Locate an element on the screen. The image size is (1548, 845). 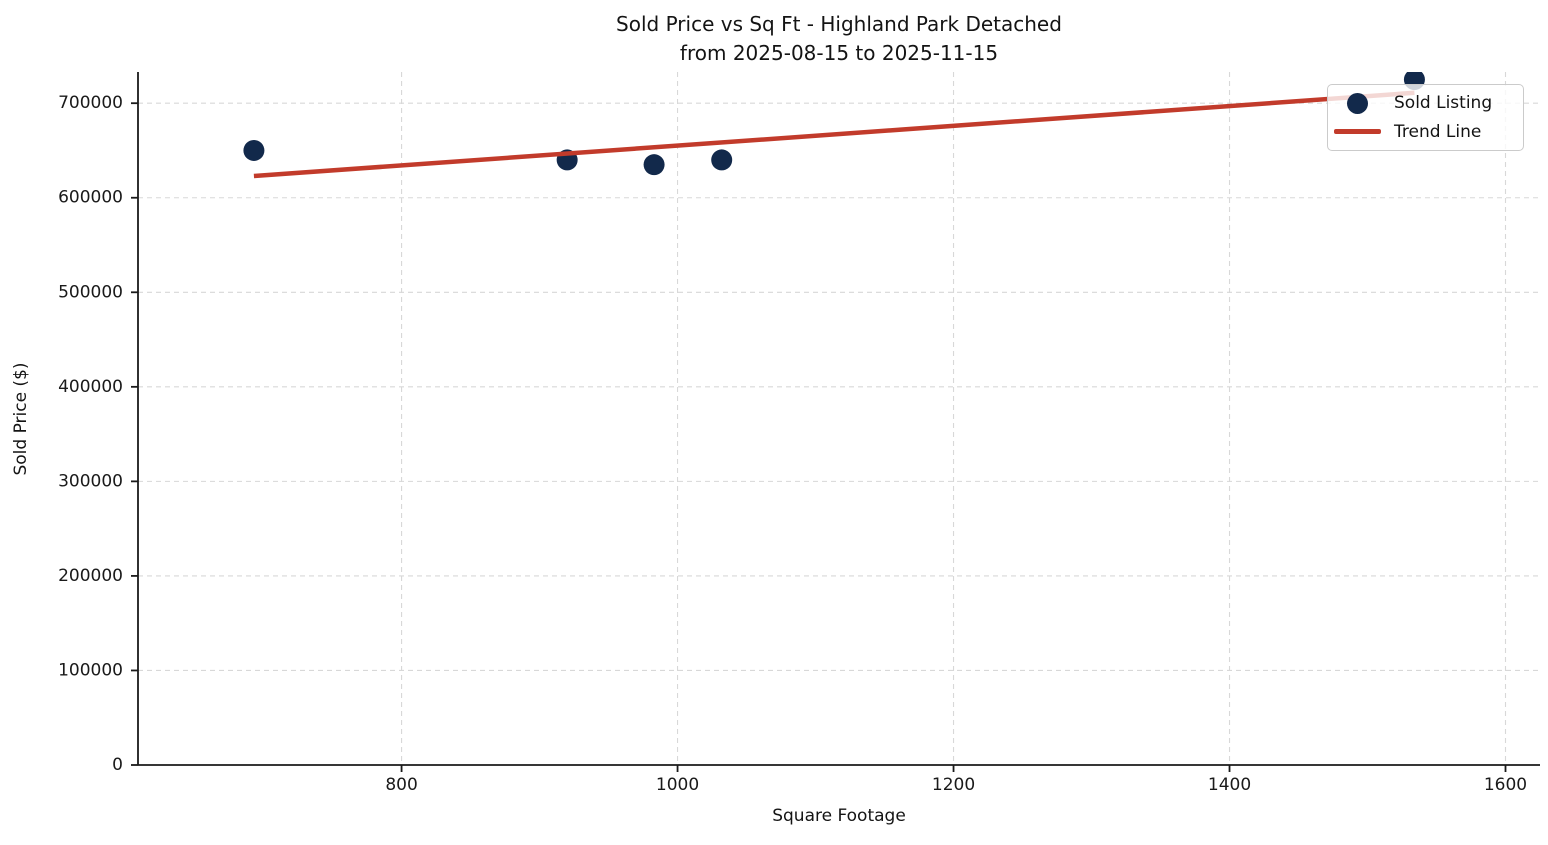
x-axis-tick-label: 1000 is located at coordinates (677, 785).